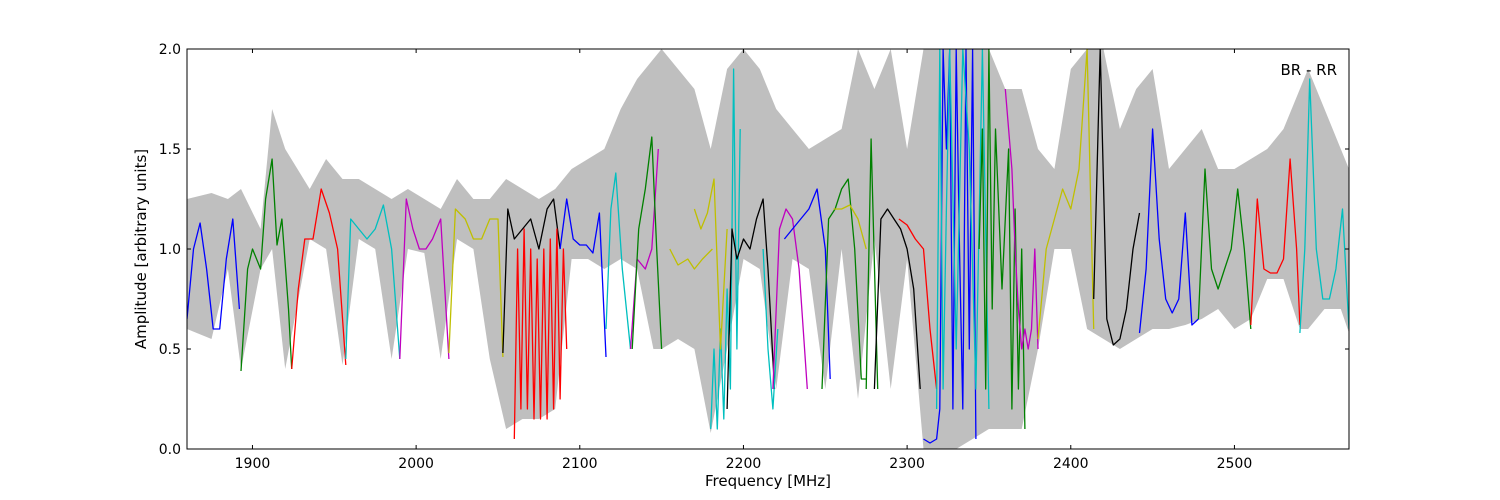 This screenshot has height=500, width=1500. I want to click on y-tick-label: 0.5, so click(170, 350).